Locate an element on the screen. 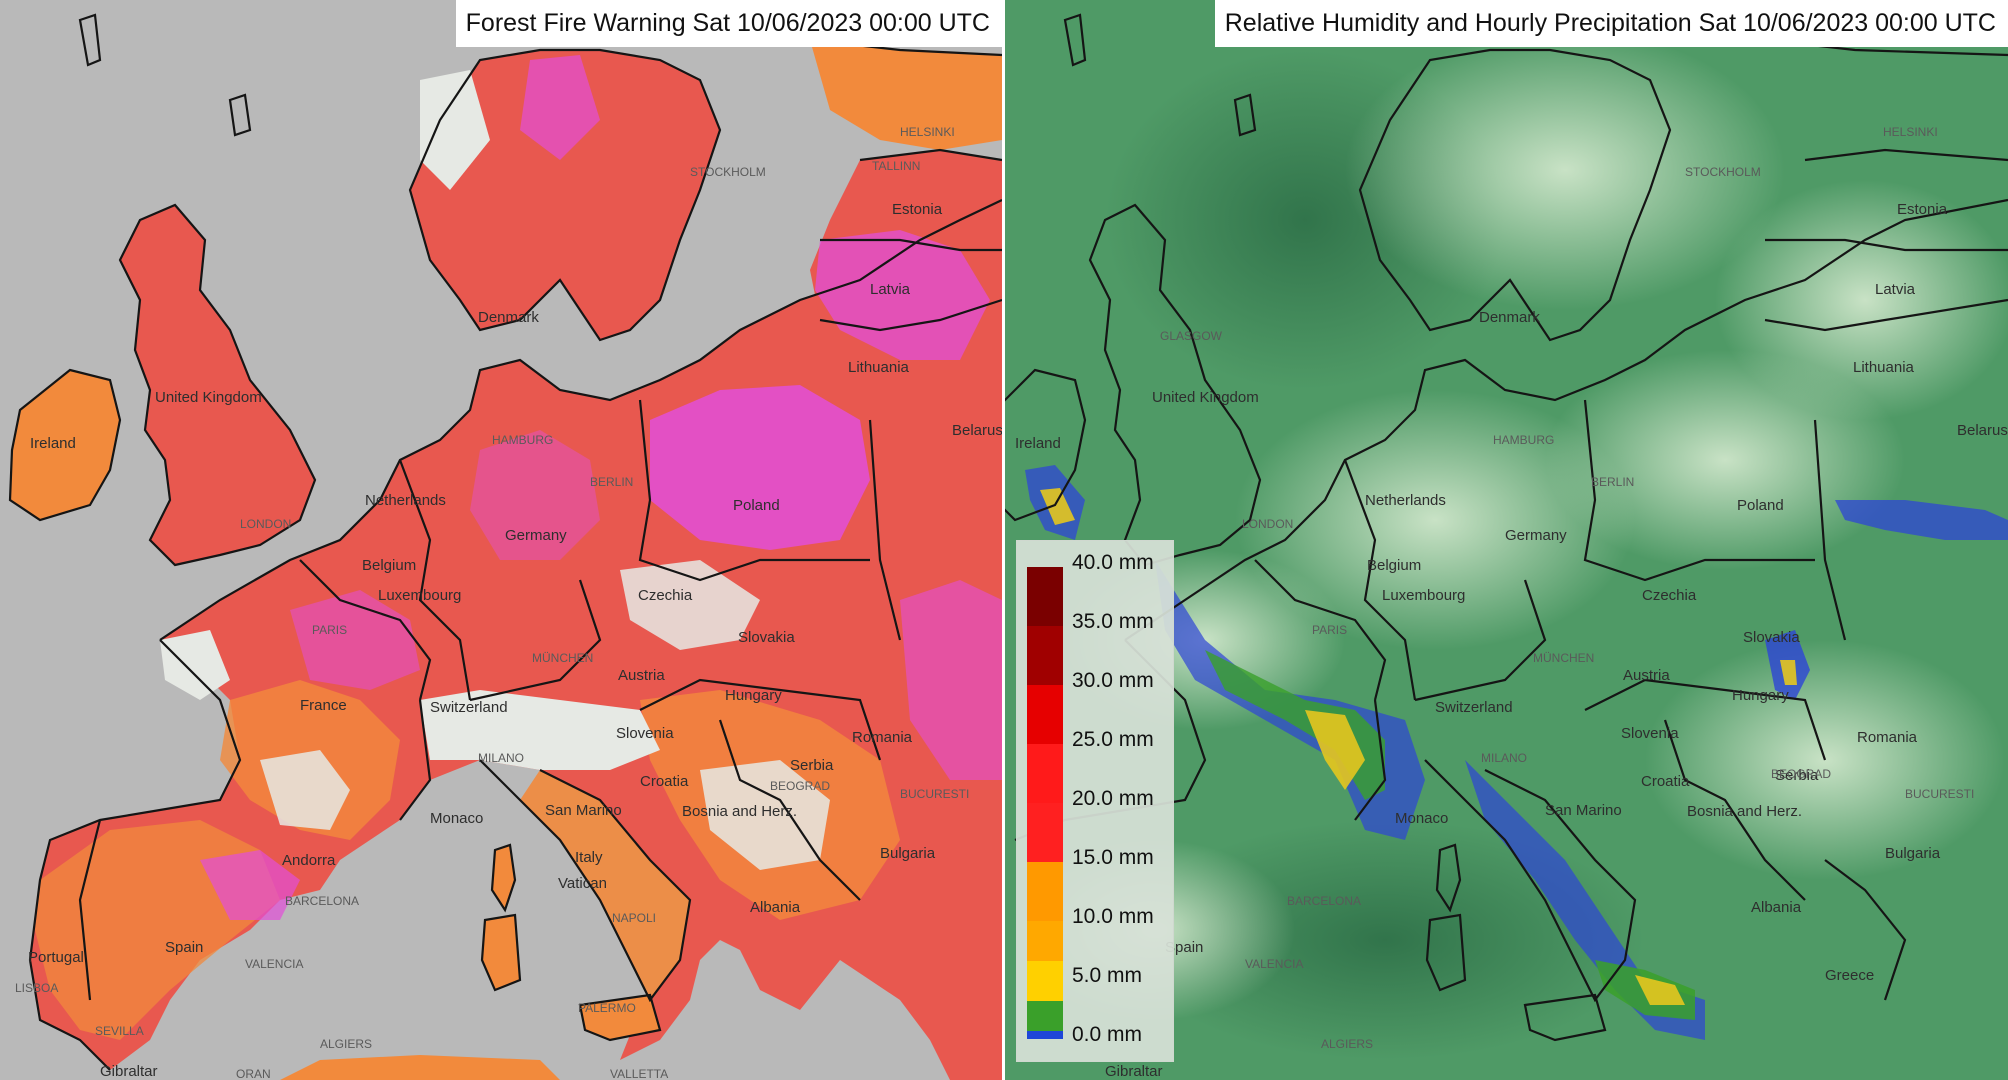  city-r-paris: PARIS is located at coordinates (1329, 630).